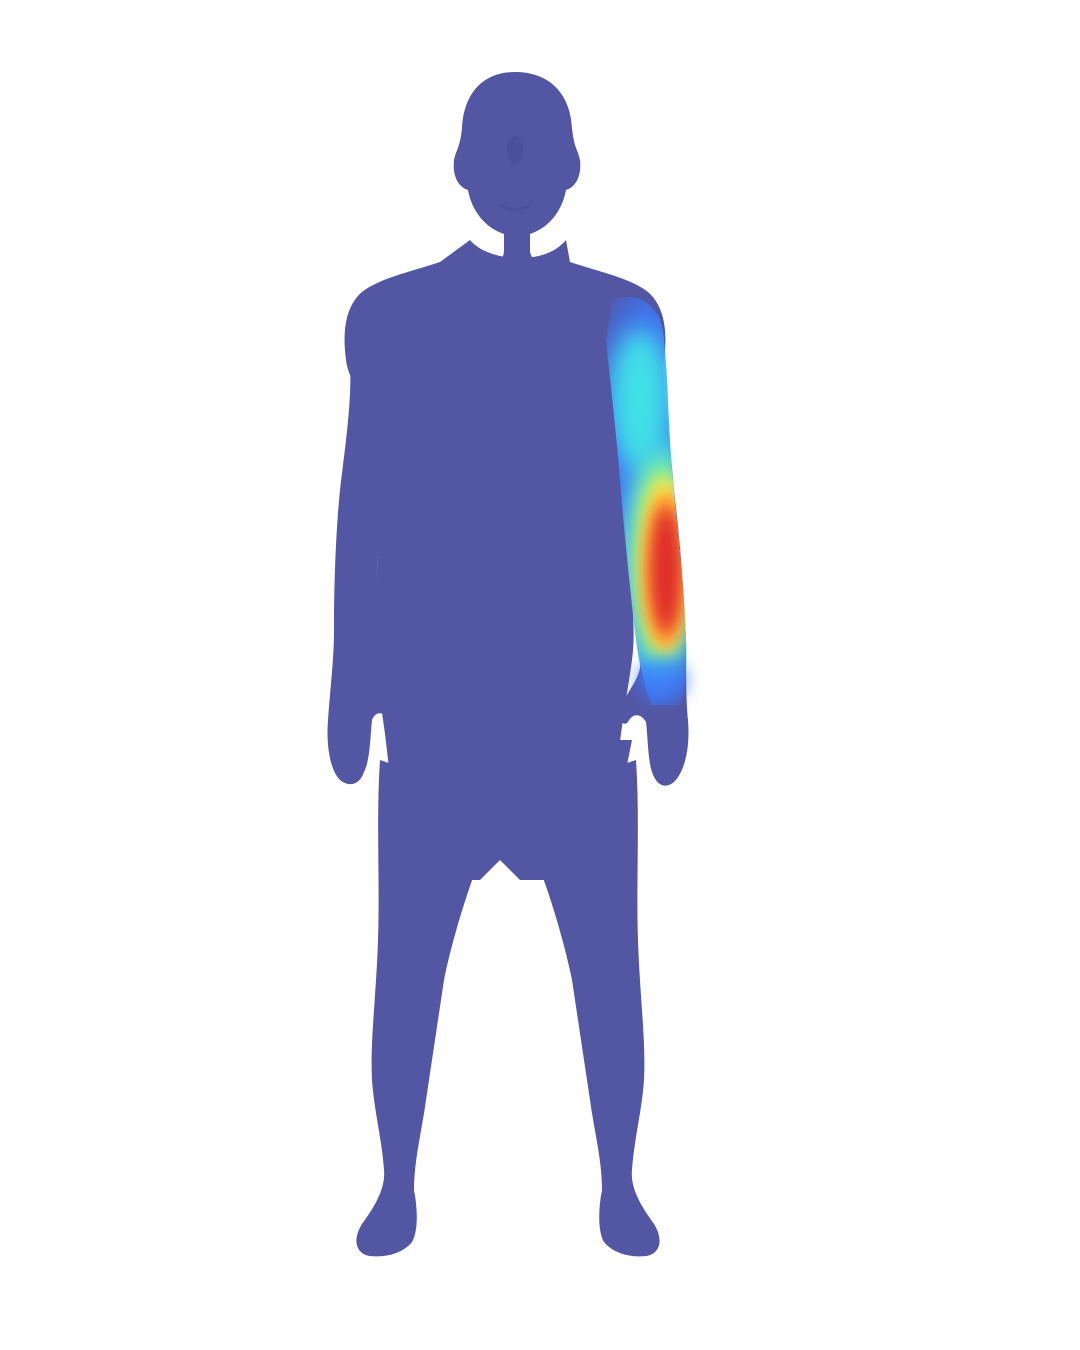 This screenshot has width=1080, height=1350. Describe the element at coordinates (666, 570) in the screenshot. I see `heat-red-core` at that location.